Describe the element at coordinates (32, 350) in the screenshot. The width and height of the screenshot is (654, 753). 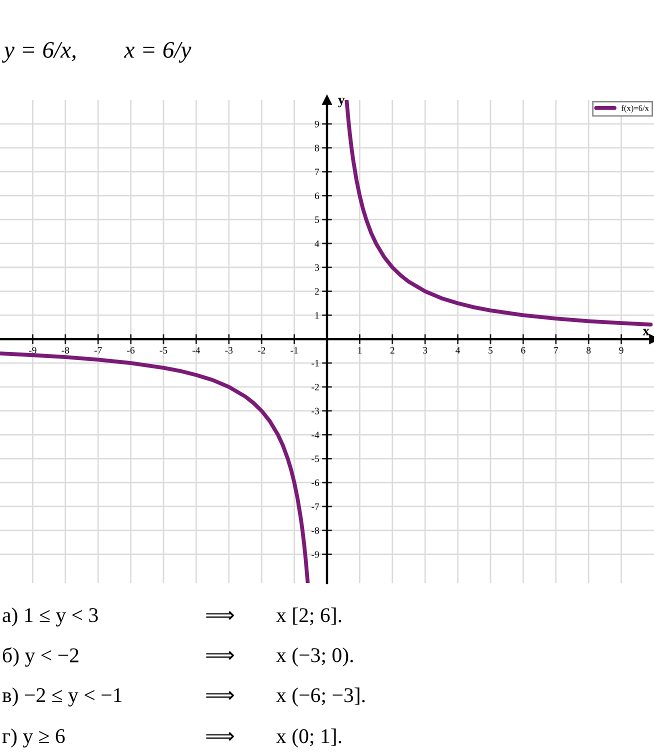
I see `x-tick-label: -9` at that location.